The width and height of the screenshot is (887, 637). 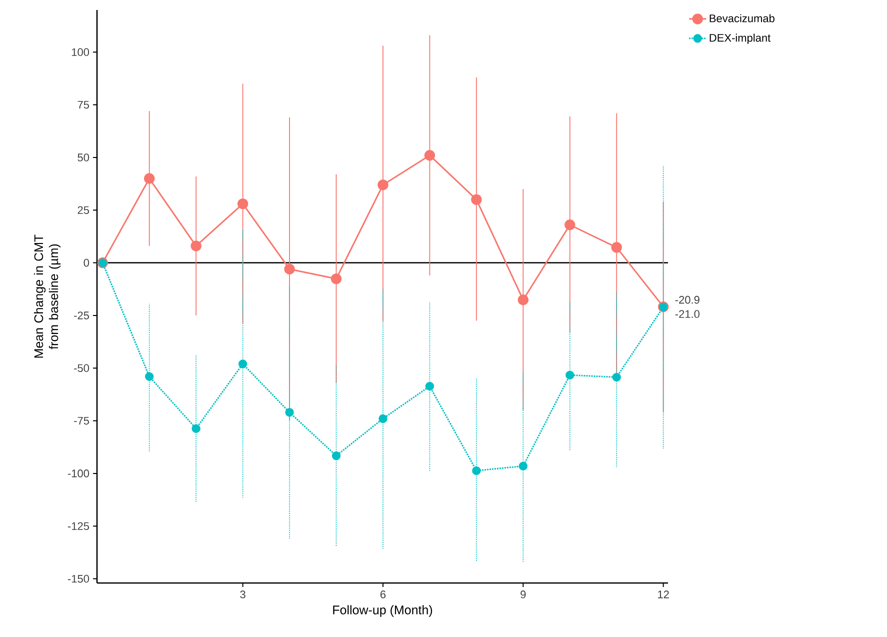 What do you see at coordinates (81, 420) in the screenshot?
I see `y-tick-label: -75` at bounding box center [81, 420].